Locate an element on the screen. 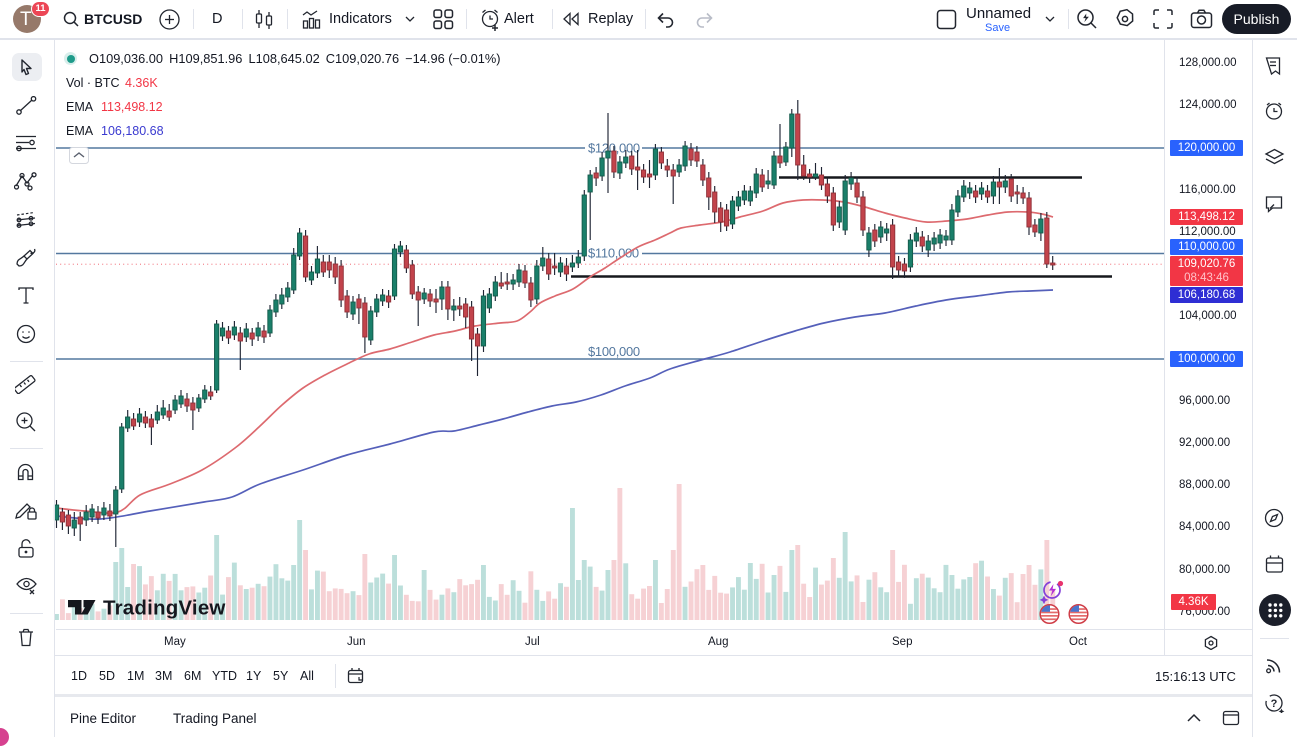 This screenshot has height=746, width=1297. svg-text: TradingView is located at coordinates (164, 608).